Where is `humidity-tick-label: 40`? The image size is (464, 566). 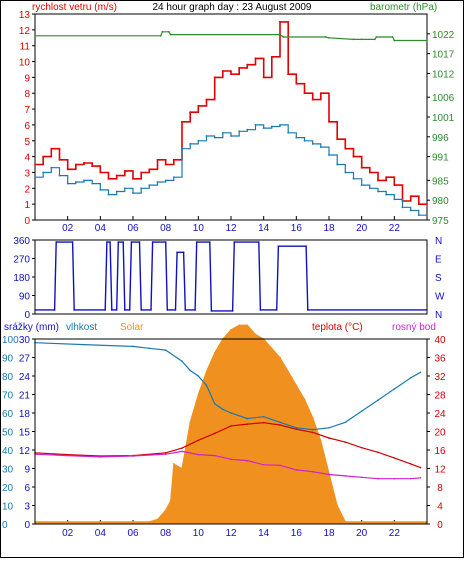
humidity-tick-label: 40 is located at coordinates (8, 451).